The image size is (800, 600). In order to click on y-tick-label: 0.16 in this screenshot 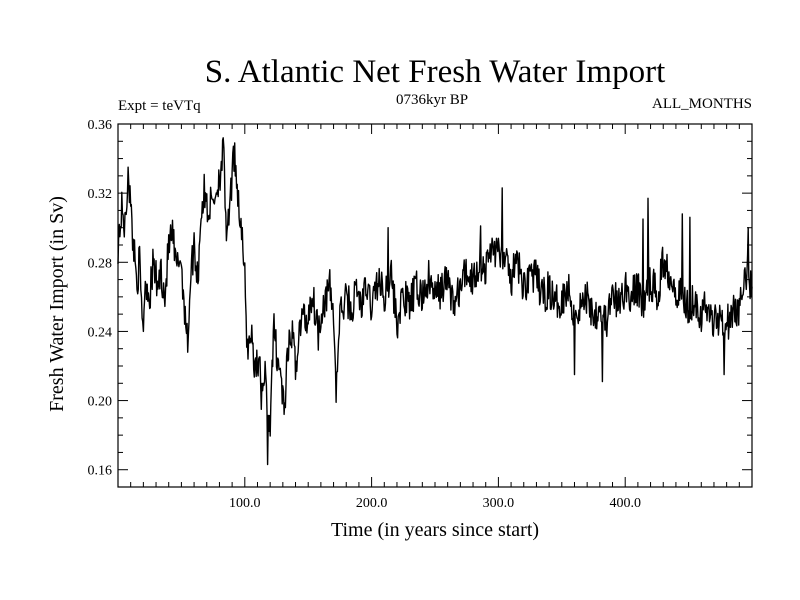, I will do `click(100, 471)`.